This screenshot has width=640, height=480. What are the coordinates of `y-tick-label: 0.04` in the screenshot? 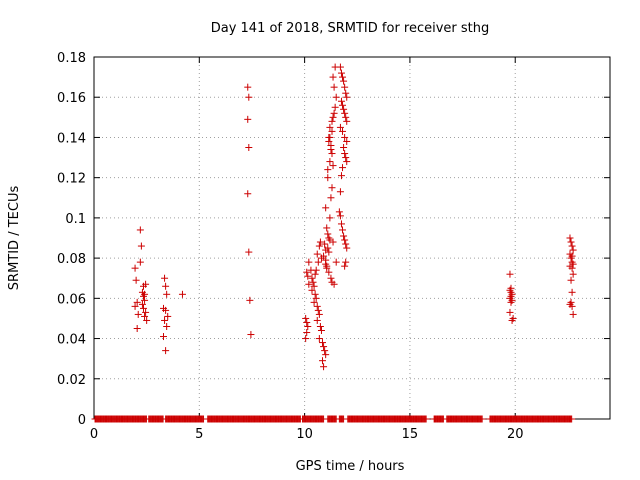 It's located at (71, 340).